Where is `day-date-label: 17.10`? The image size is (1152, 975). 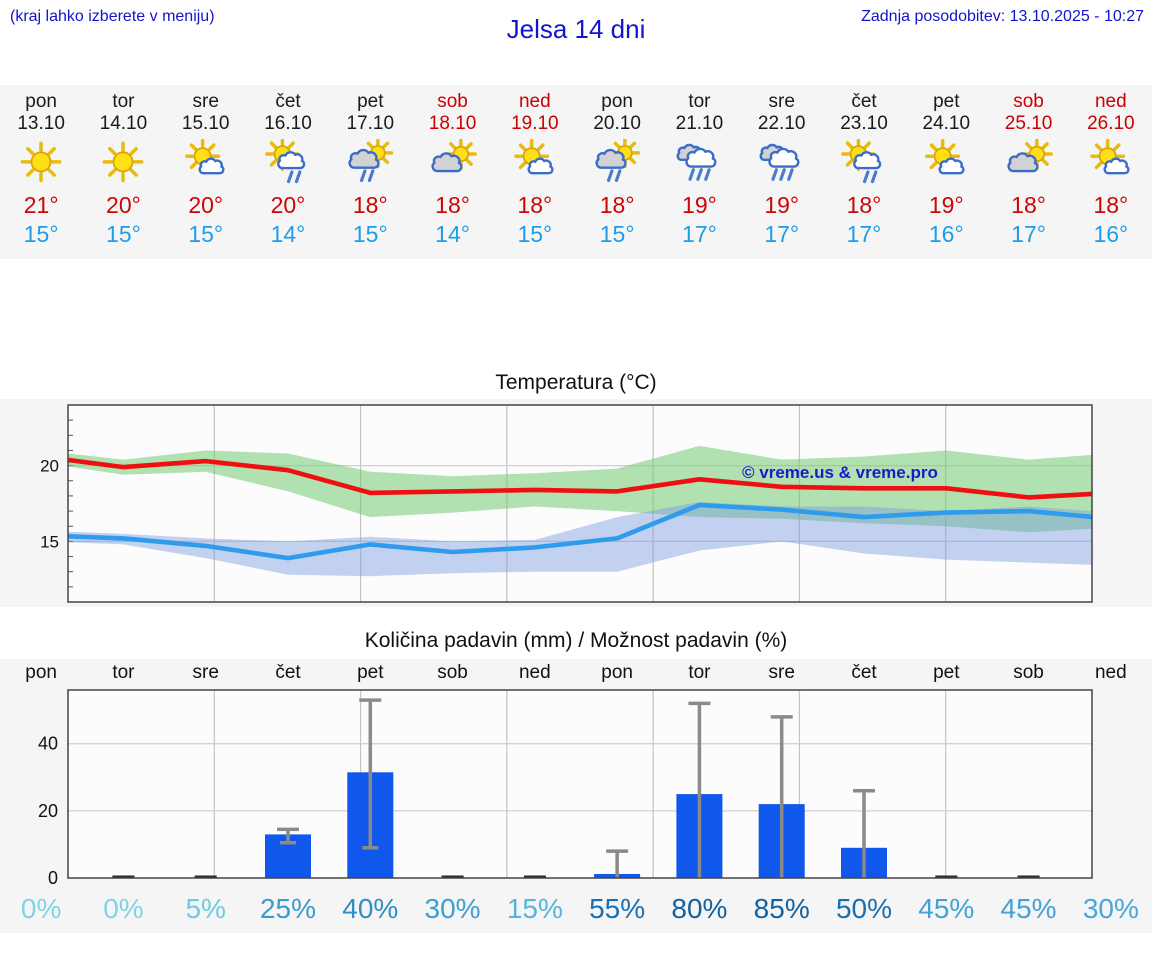 day-date-label: 17.10 is located at coordinates (370, 123).